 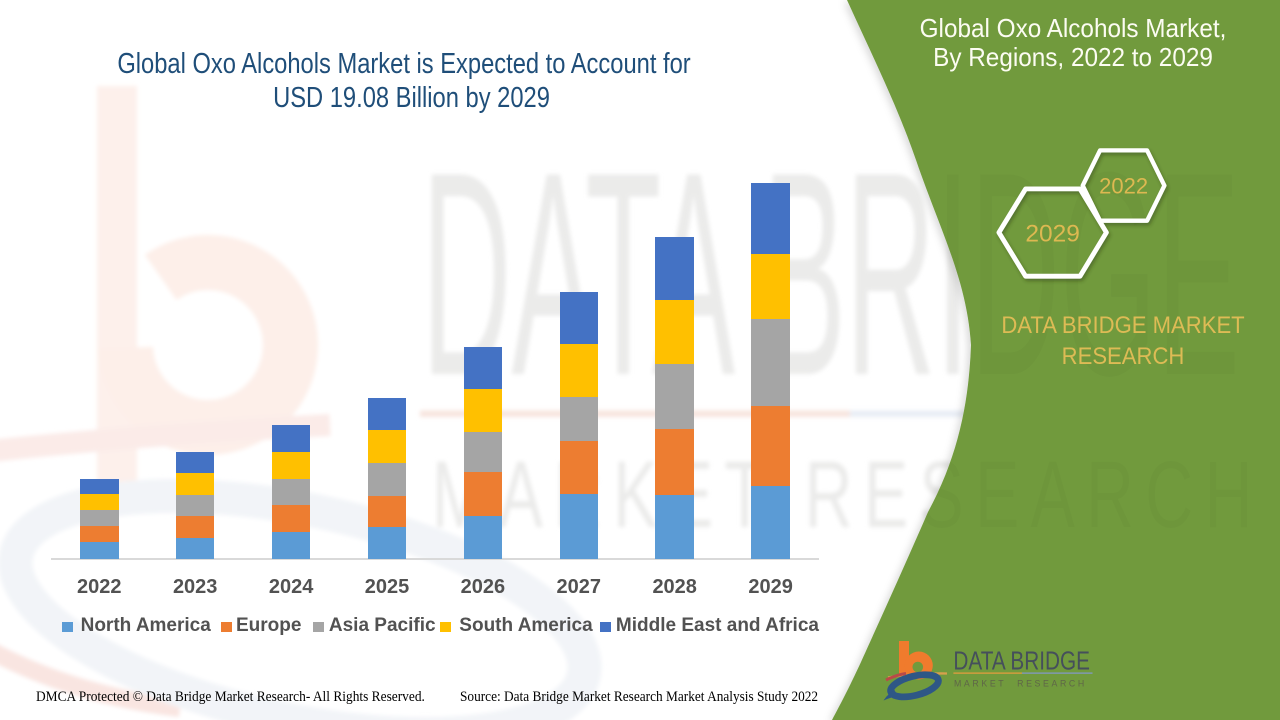 I want to click on svg-text: 2022, so click(x=1123, y=186).